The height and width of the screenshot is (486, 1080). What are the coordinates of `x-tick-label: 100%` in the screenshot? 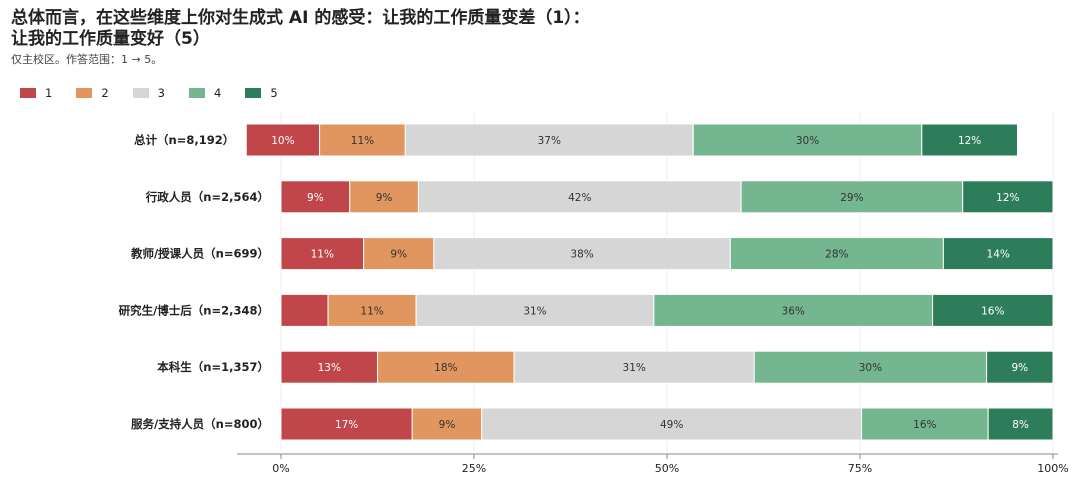 It's located at (1052, 468).